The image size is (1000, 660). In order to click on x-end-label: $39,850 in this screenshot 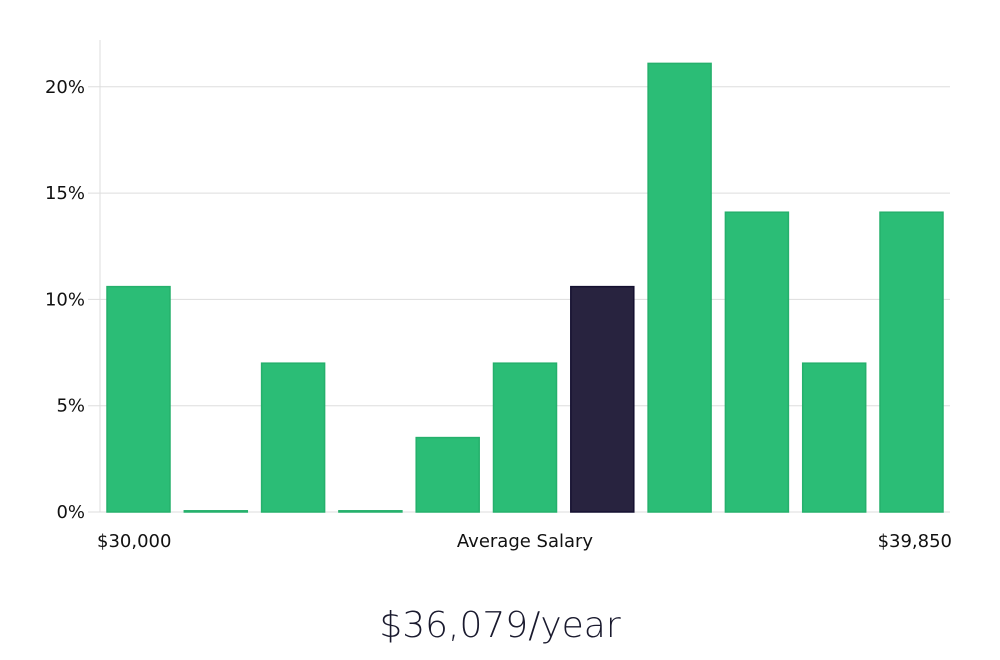, I will do `click(915, 541)`.